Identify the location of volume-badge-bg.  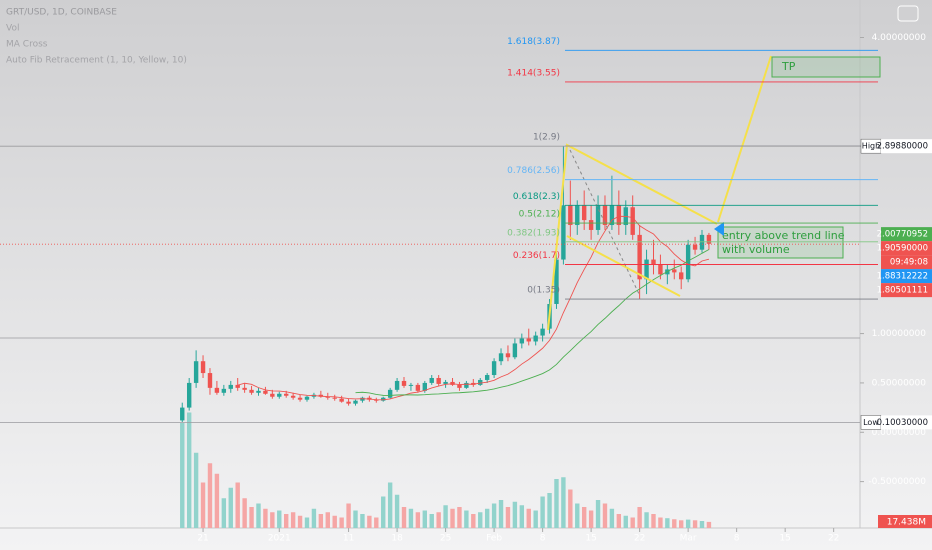
(905, 521).